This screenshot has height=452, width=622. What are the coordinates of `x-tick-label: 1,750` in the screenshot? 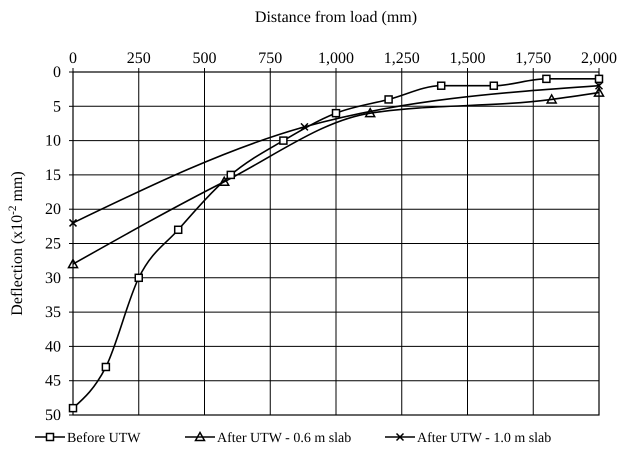 It's located at (533, 58).